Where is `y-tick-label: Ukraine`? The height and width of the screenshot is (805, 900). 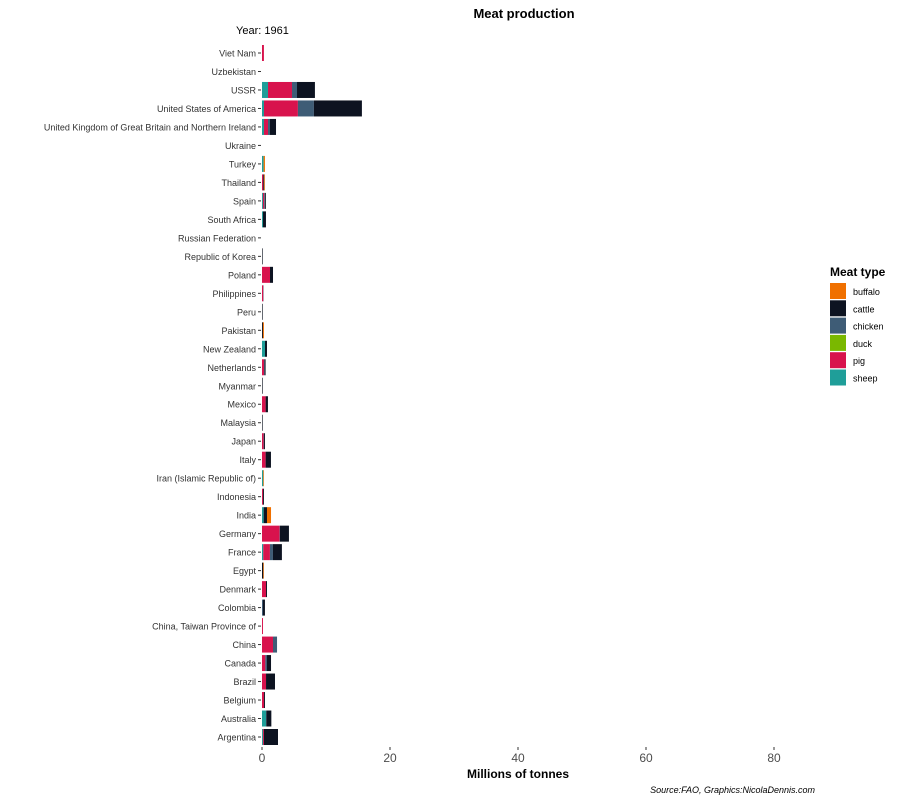
y-tick-label: Ukraine is located at coordinates (240, 146).